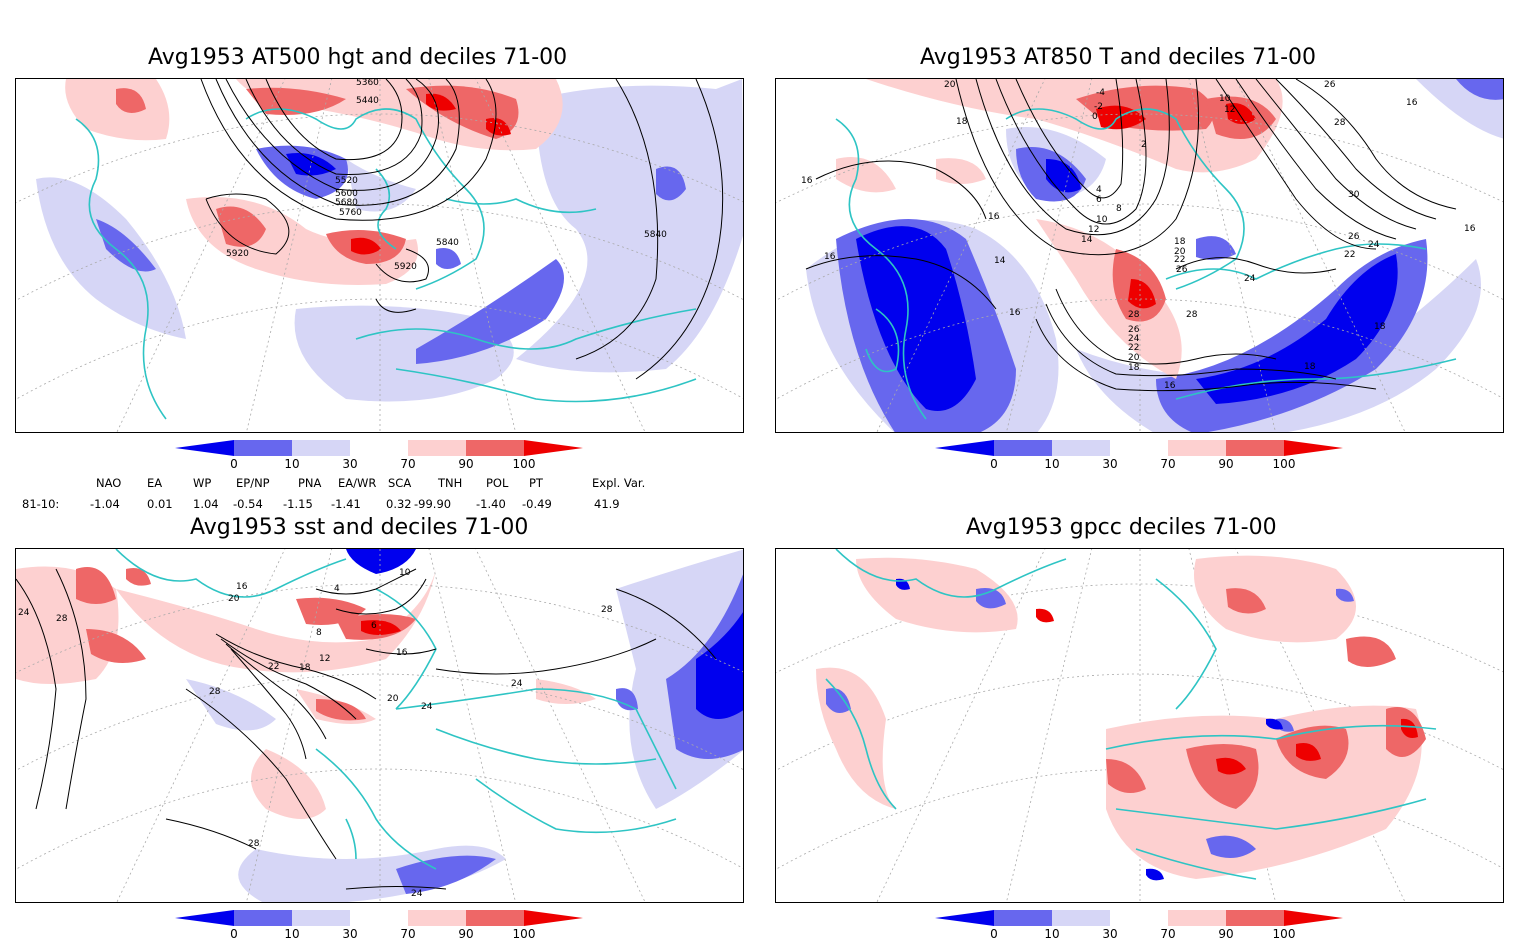  What do you see at coordinates (346, 203) in the screenshot?
I see `svg-text: 5680` at bounding box center [346, 203].